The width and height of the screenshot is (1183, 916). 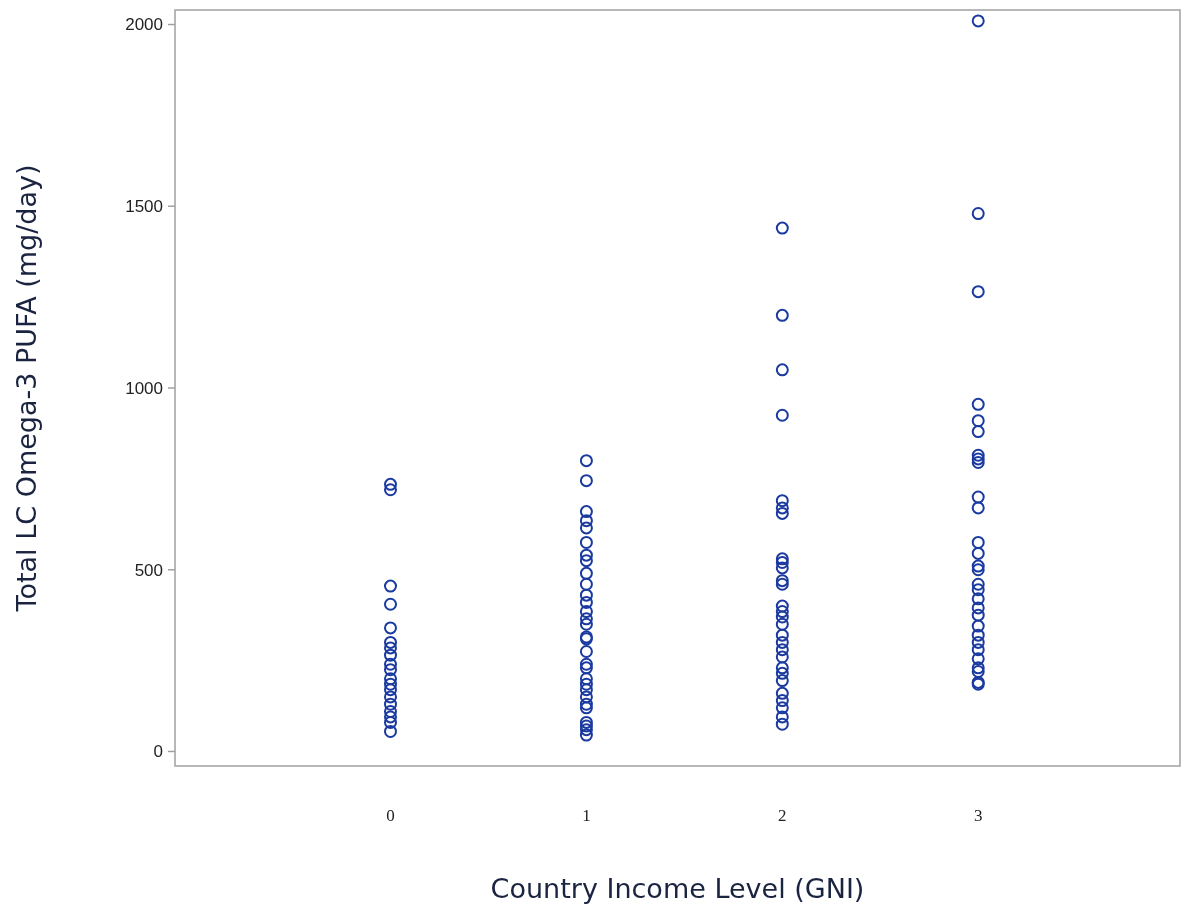 What do you see at coordinates (148, 570) in the screenshot?
I see `y-tick-label: 500` at bounding box center [148, 570].